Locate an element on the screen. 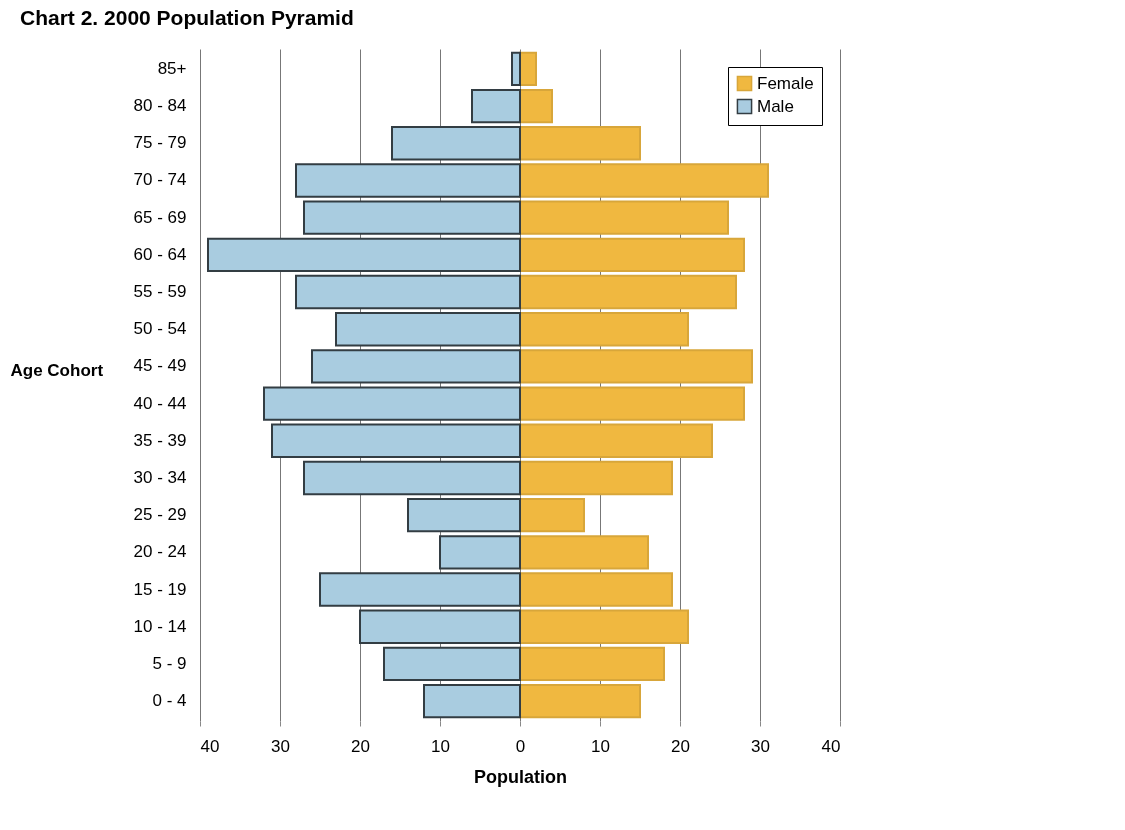 Image resolution: width=1125 pixels, height=830 pixels. y-tick-label: 15 - 19 is located at coordinates (160, 589).